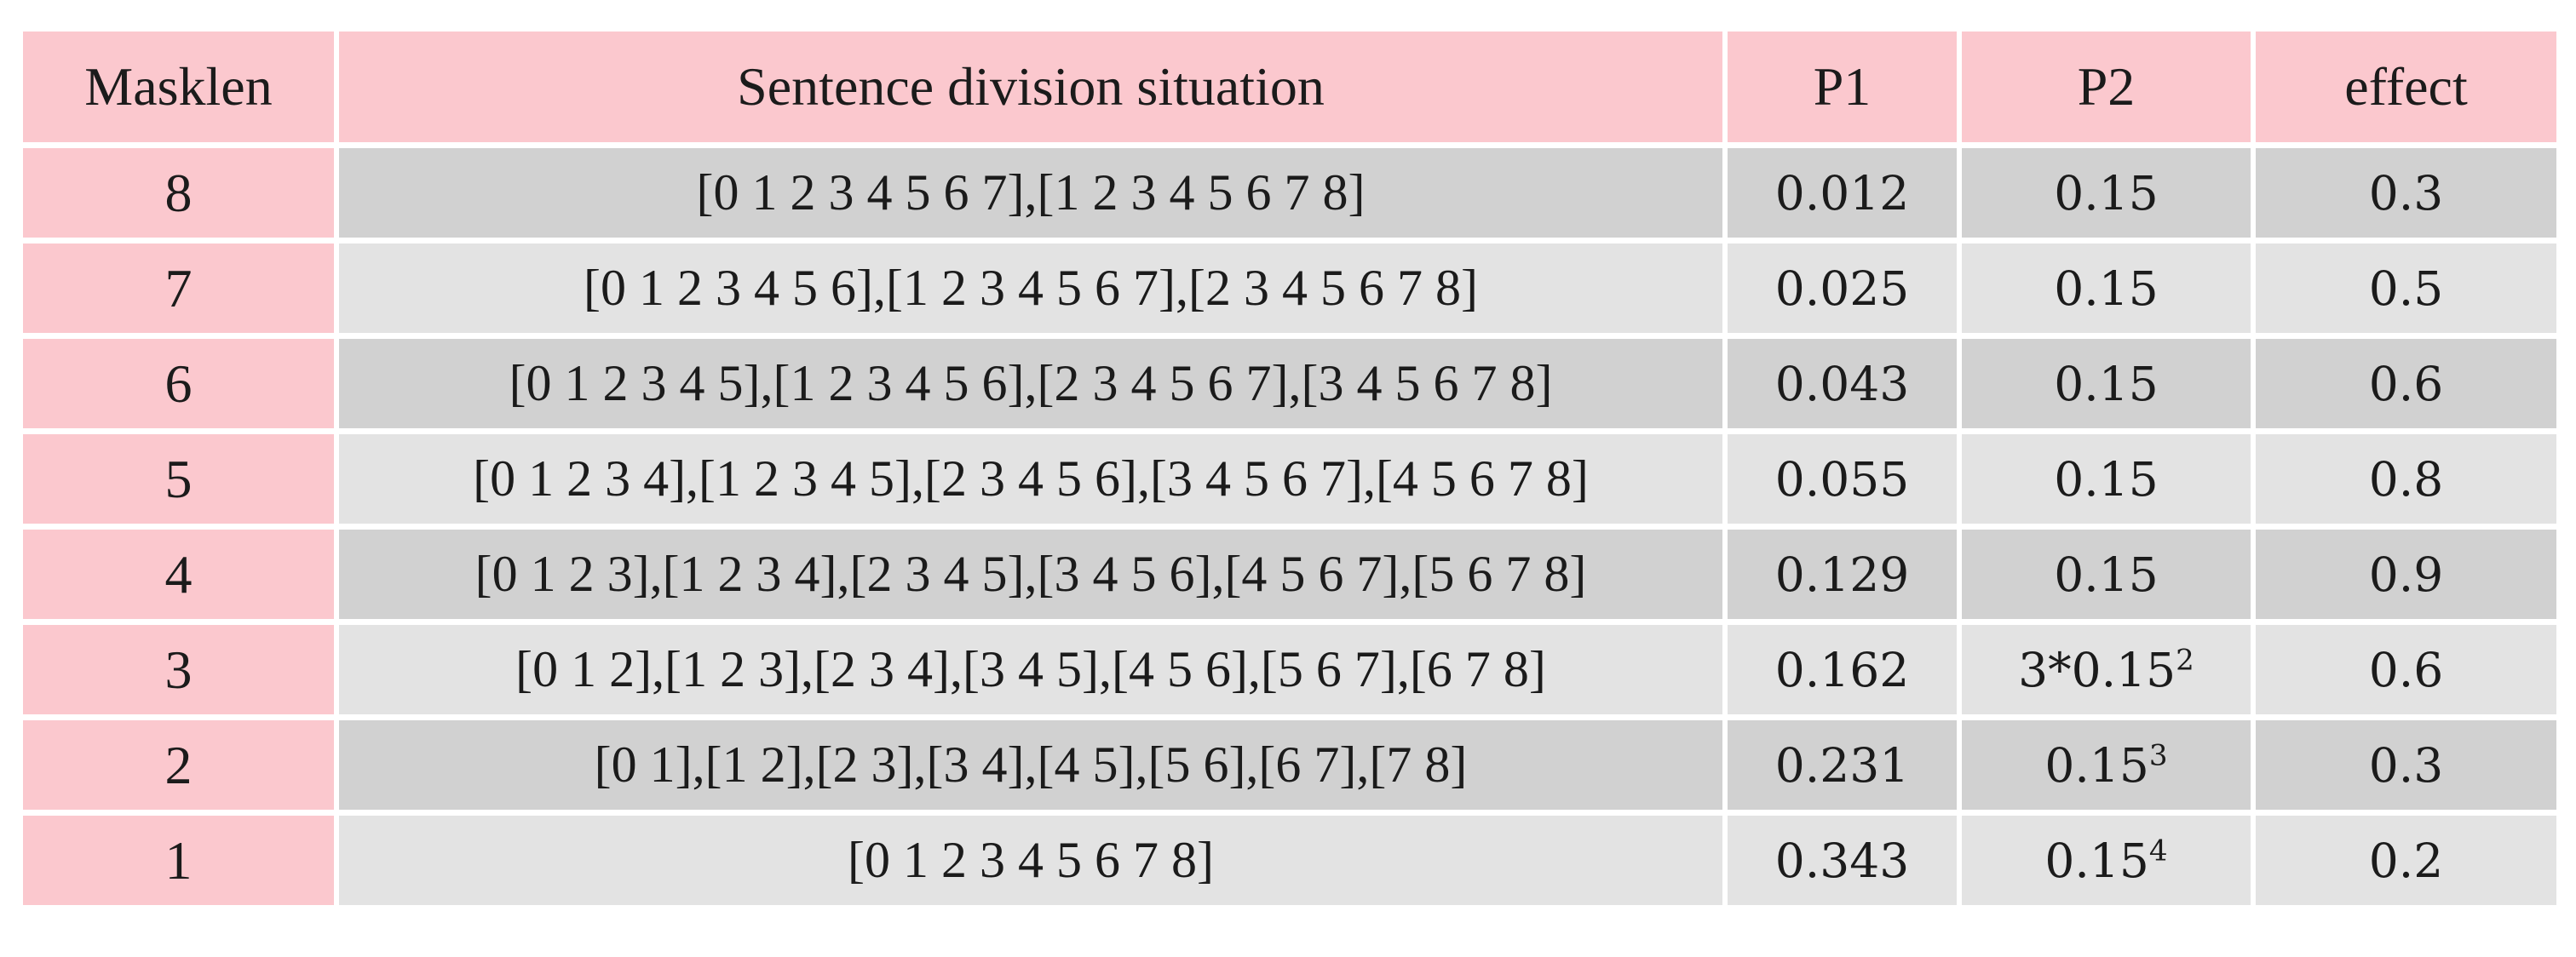 This screenshot has width=2576, height=957. I want to click on p1-cell: 0.129, so click(1843, 574).